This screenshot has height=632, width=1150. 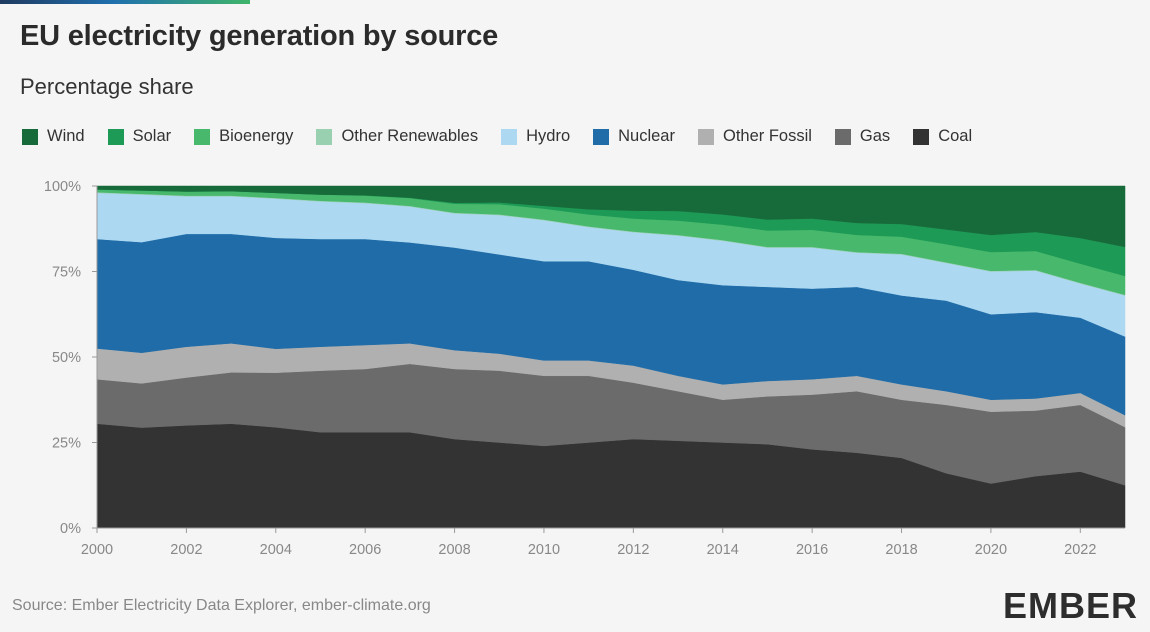 I want to click on x-tick-label: 2022, so click(x=1080, y=550).